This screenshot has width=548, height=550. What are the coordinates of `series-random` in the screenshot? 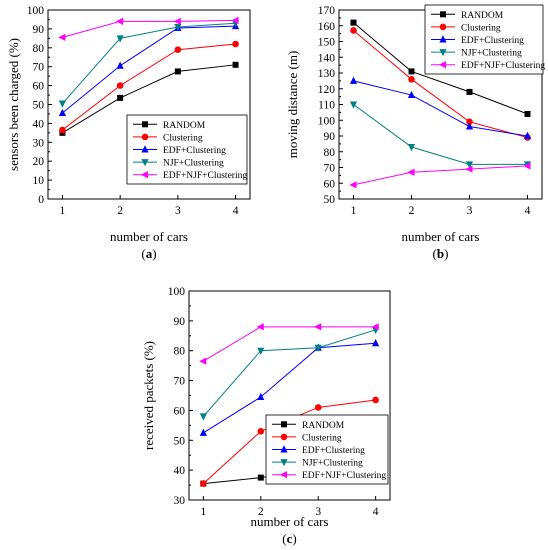 It's located at (440, 68).